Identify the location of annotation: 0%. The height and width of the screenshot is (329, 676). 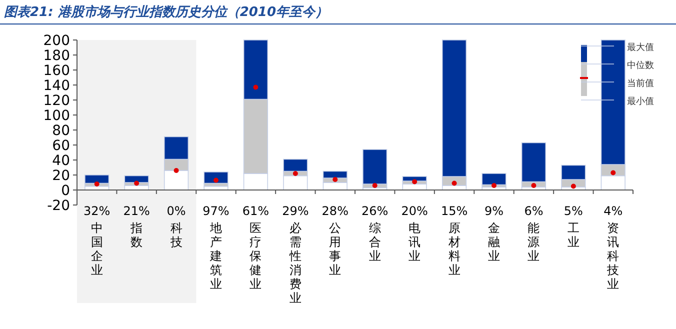
(176, 211).